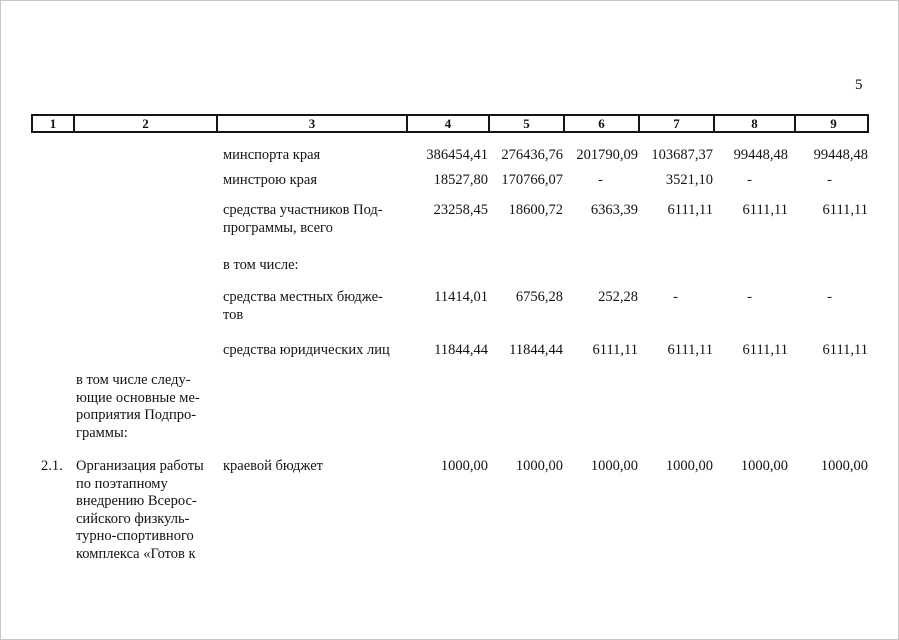 This screenshot has width=899, height=640. Describe the element at coordinates (527, 123) in the screenshot. I see `table-header-cell: 5` at that location.